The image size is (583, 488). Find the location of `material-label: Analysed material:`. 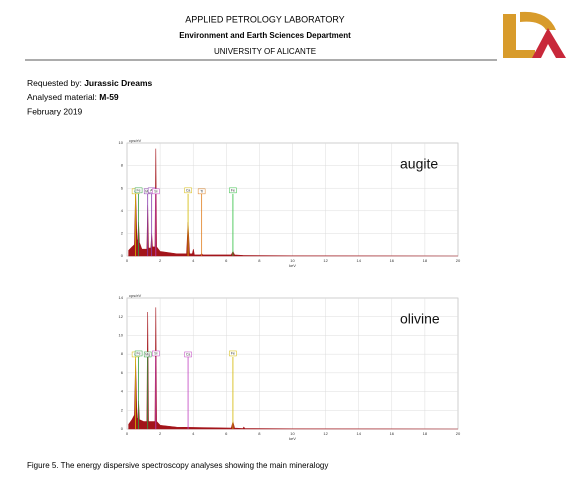

material-label: Analysed material: is located at coordinates (62, 97).